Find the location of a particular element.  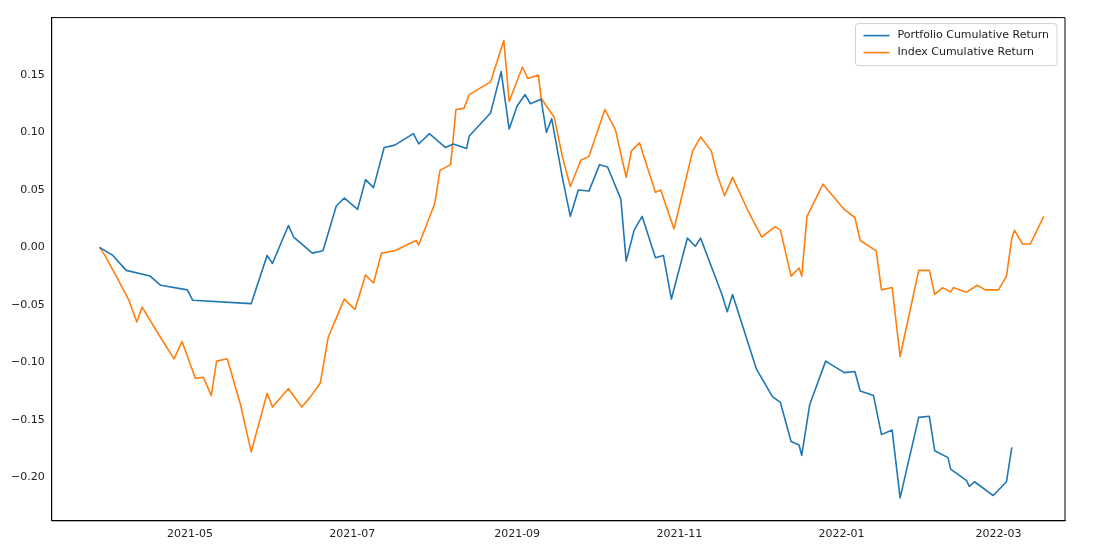

y-tick-label: −0.20 is located at coordinates (27, 476).